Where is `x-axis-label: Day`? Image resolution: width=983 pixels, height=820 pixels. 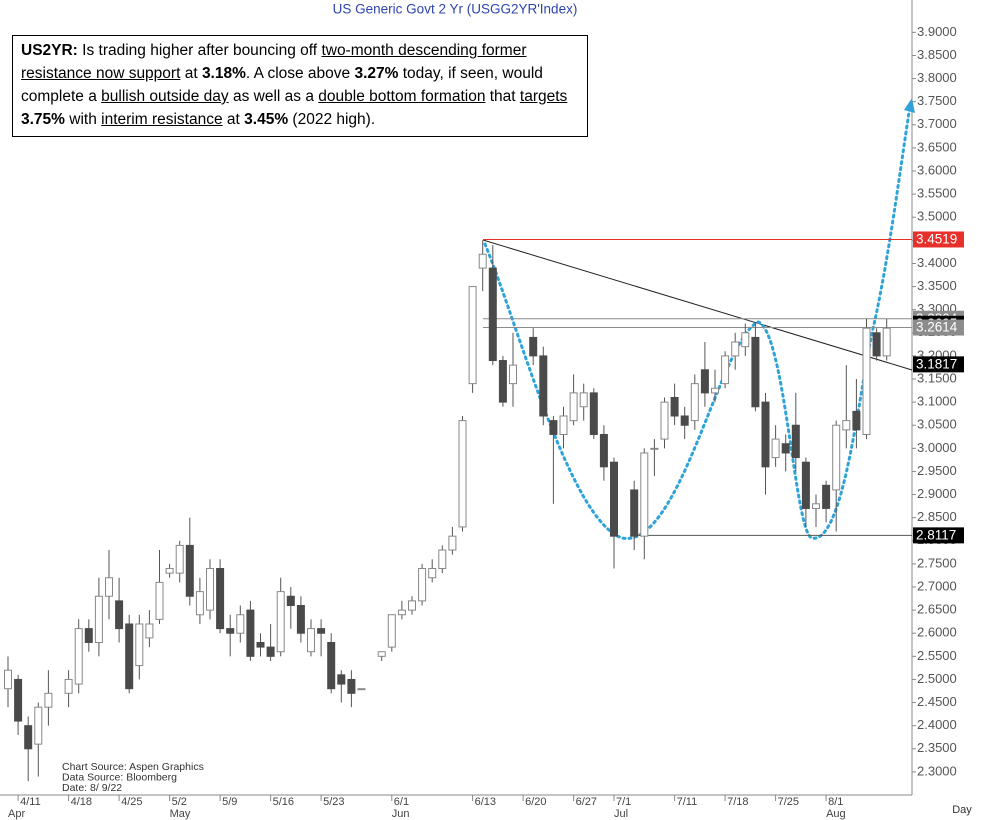 x-axis-label: Day is located at coordinates (962, 810).